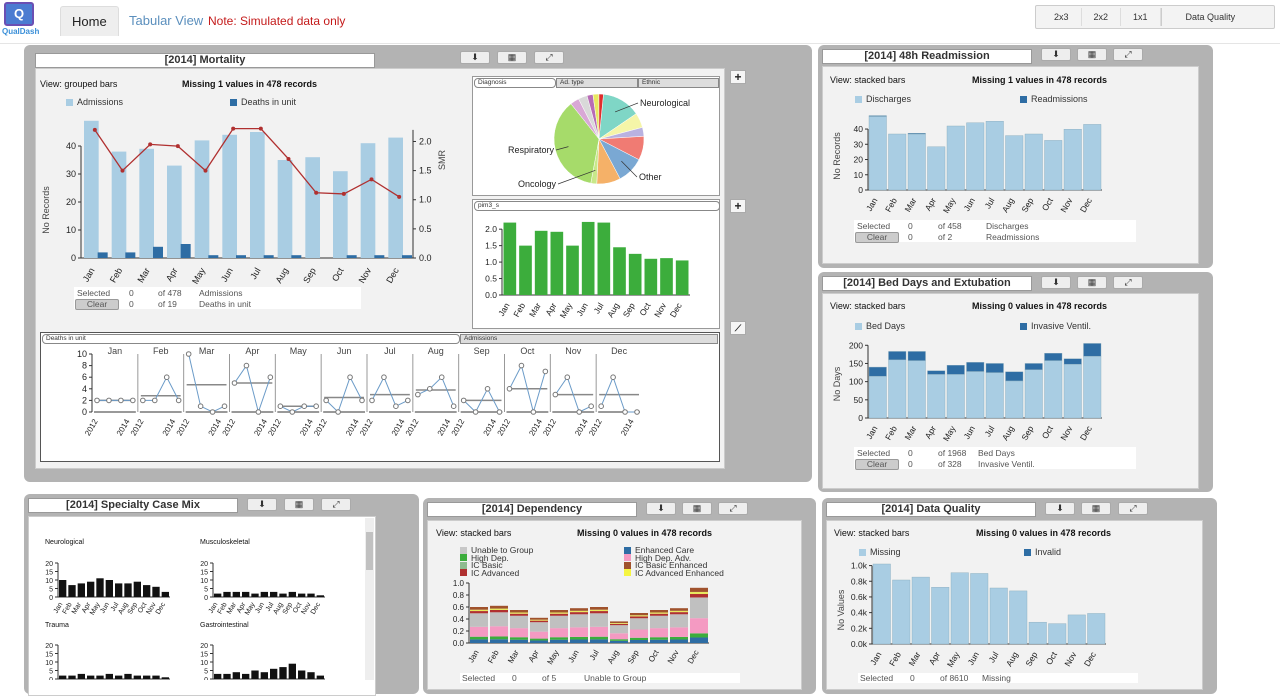 This screenshot has width=1280, height=696. What do you see at coordinates (167, 304) in the screenshot?
I see `selected-of-2: of 19` at bounding box center [167, 304].